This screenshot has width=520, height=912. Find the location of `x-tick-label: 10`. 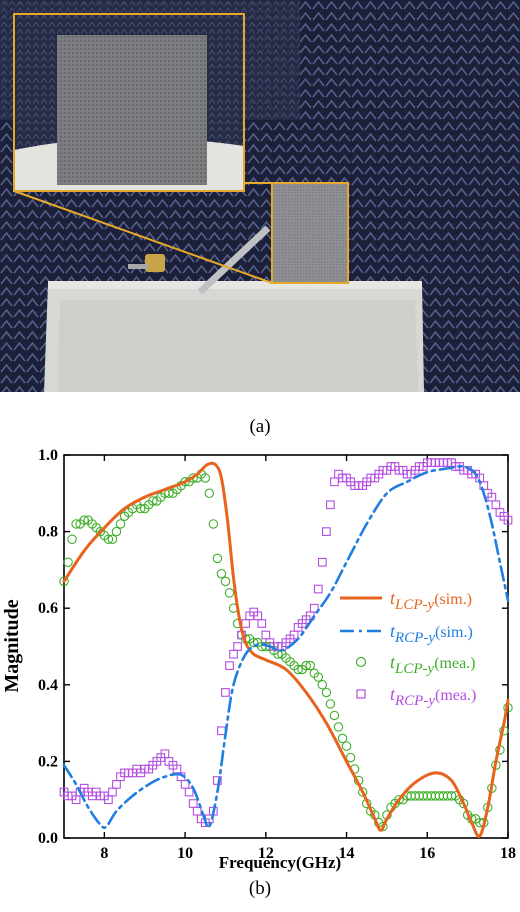

x-tick-label: 10 is located at coordinates (185, 853).